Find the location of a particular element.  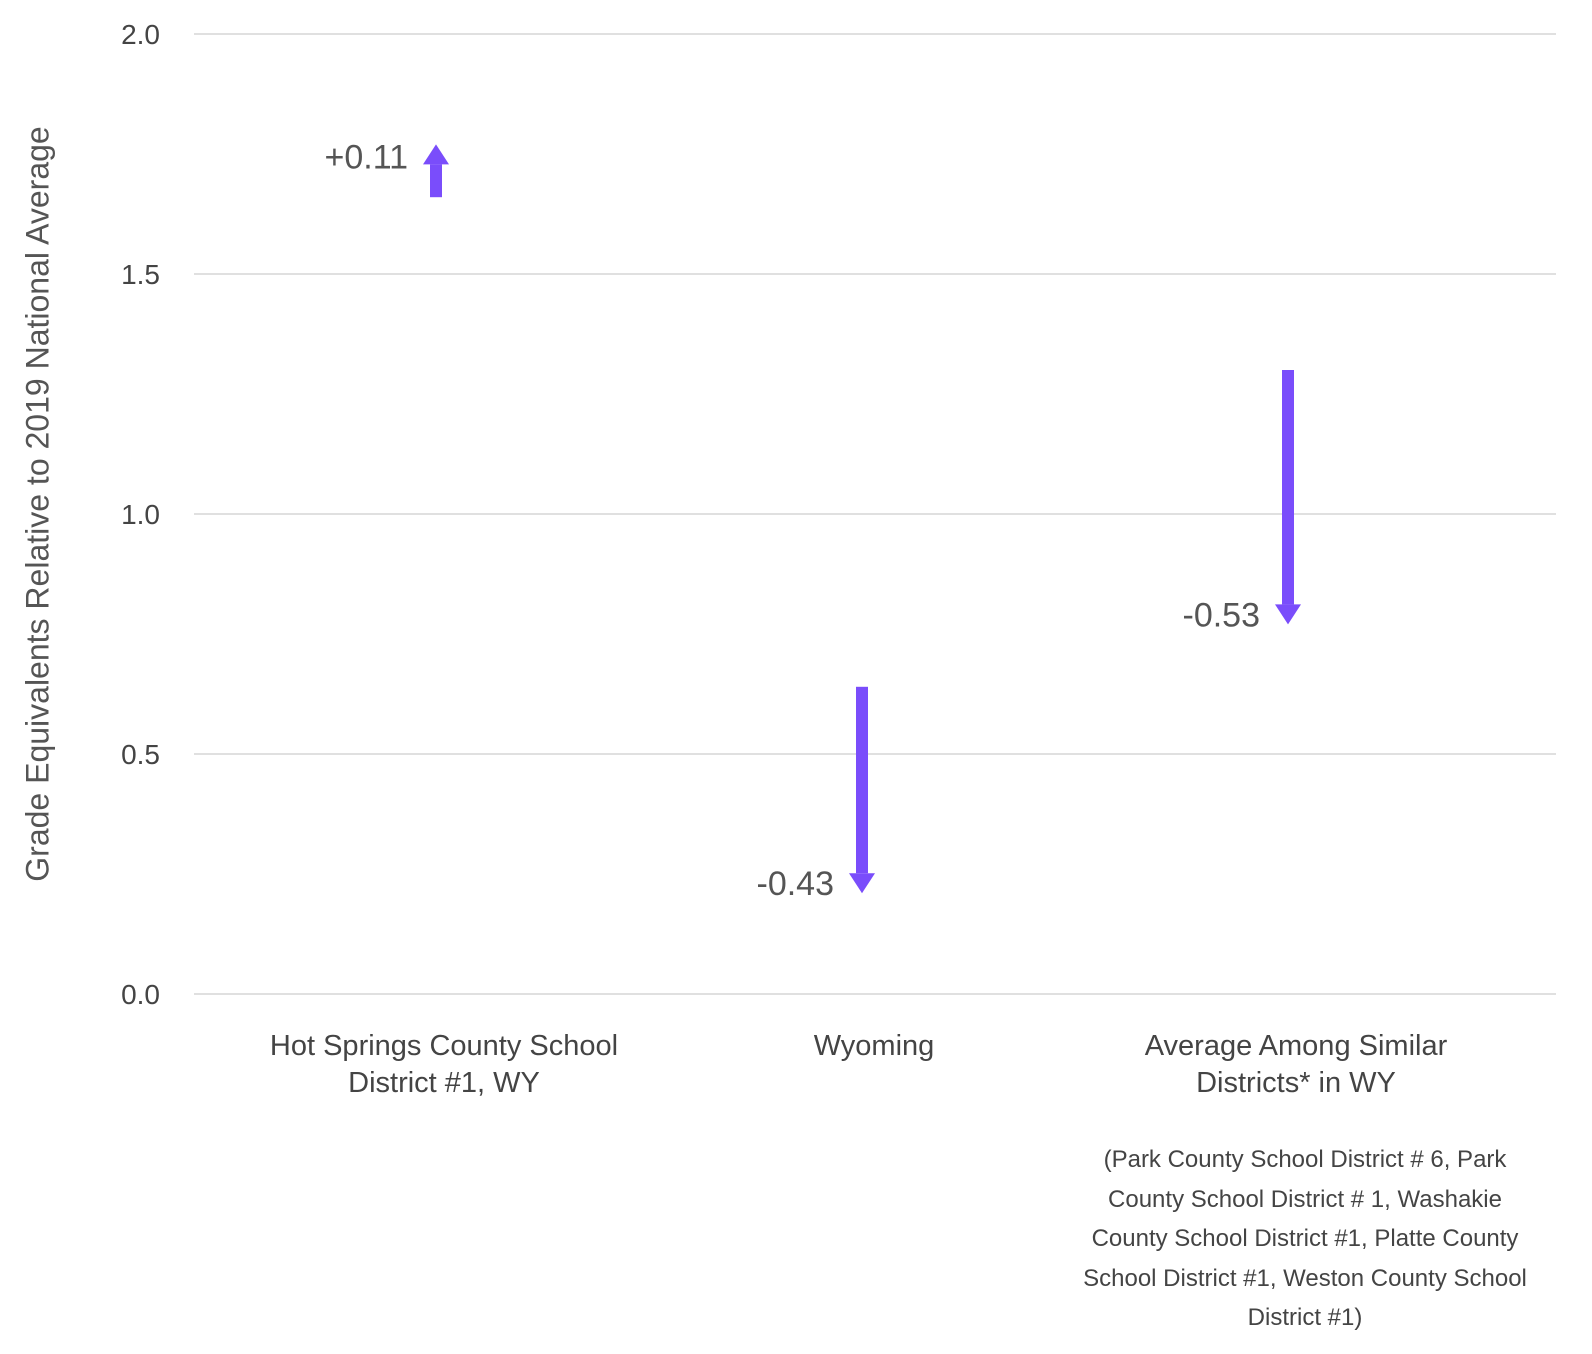

x-category-label-3-line-2: Districts* in WY is located at coordinates (1296, 1083).